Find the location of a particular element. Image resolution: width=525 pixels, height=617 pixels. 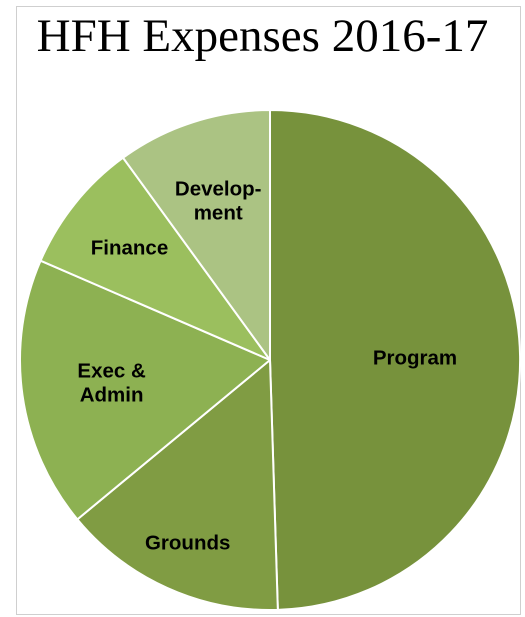

slice-label-development: Develop-ment is located at coordinates (218, 201).